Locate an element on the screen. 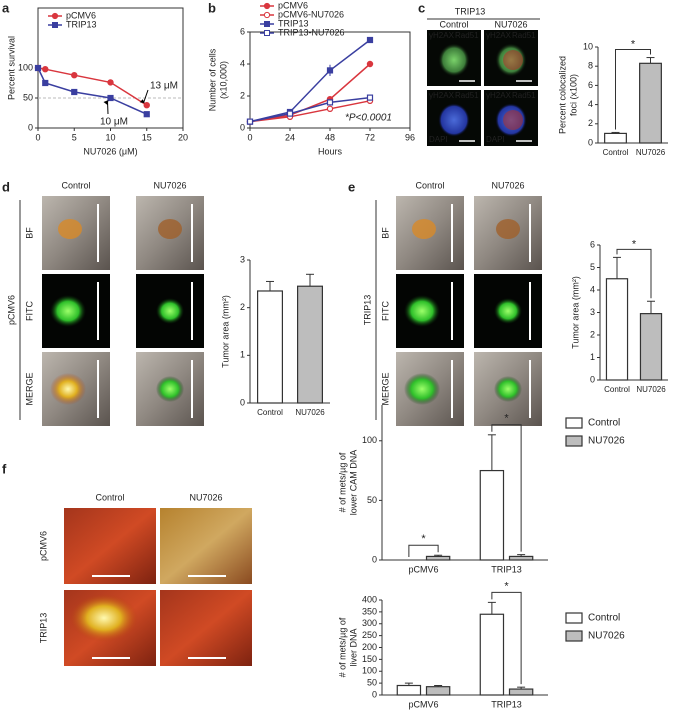 Image resolution: width=685 pixels, height=712 pixels. y-axis-label: foci (x100) is located at coordinates (573, 95).